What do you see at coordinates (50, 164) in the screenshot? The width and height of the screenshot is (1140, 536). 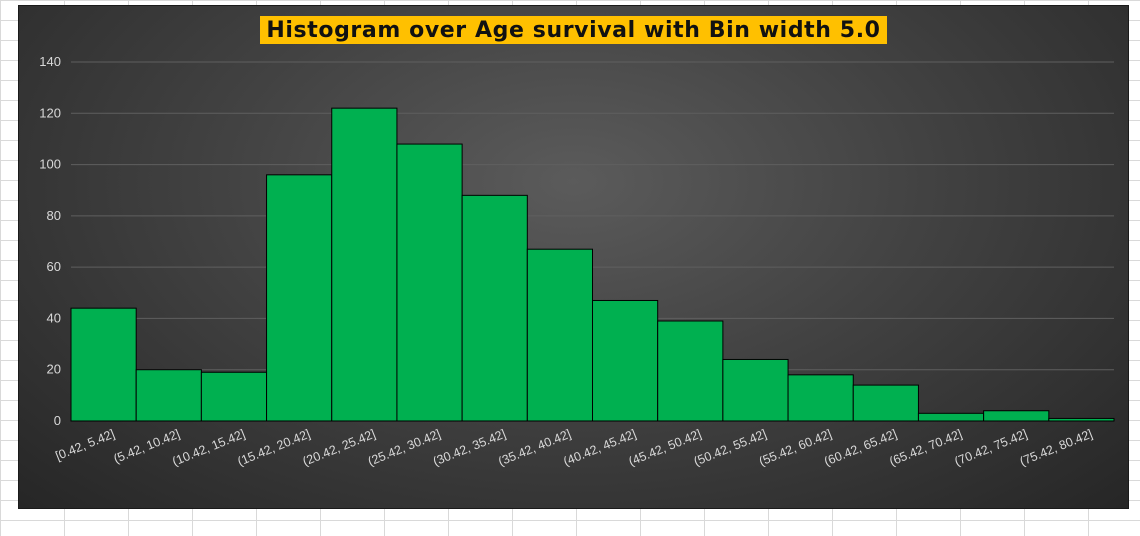 I see `y-tick-label: 100` at bounding box center [50, 164].